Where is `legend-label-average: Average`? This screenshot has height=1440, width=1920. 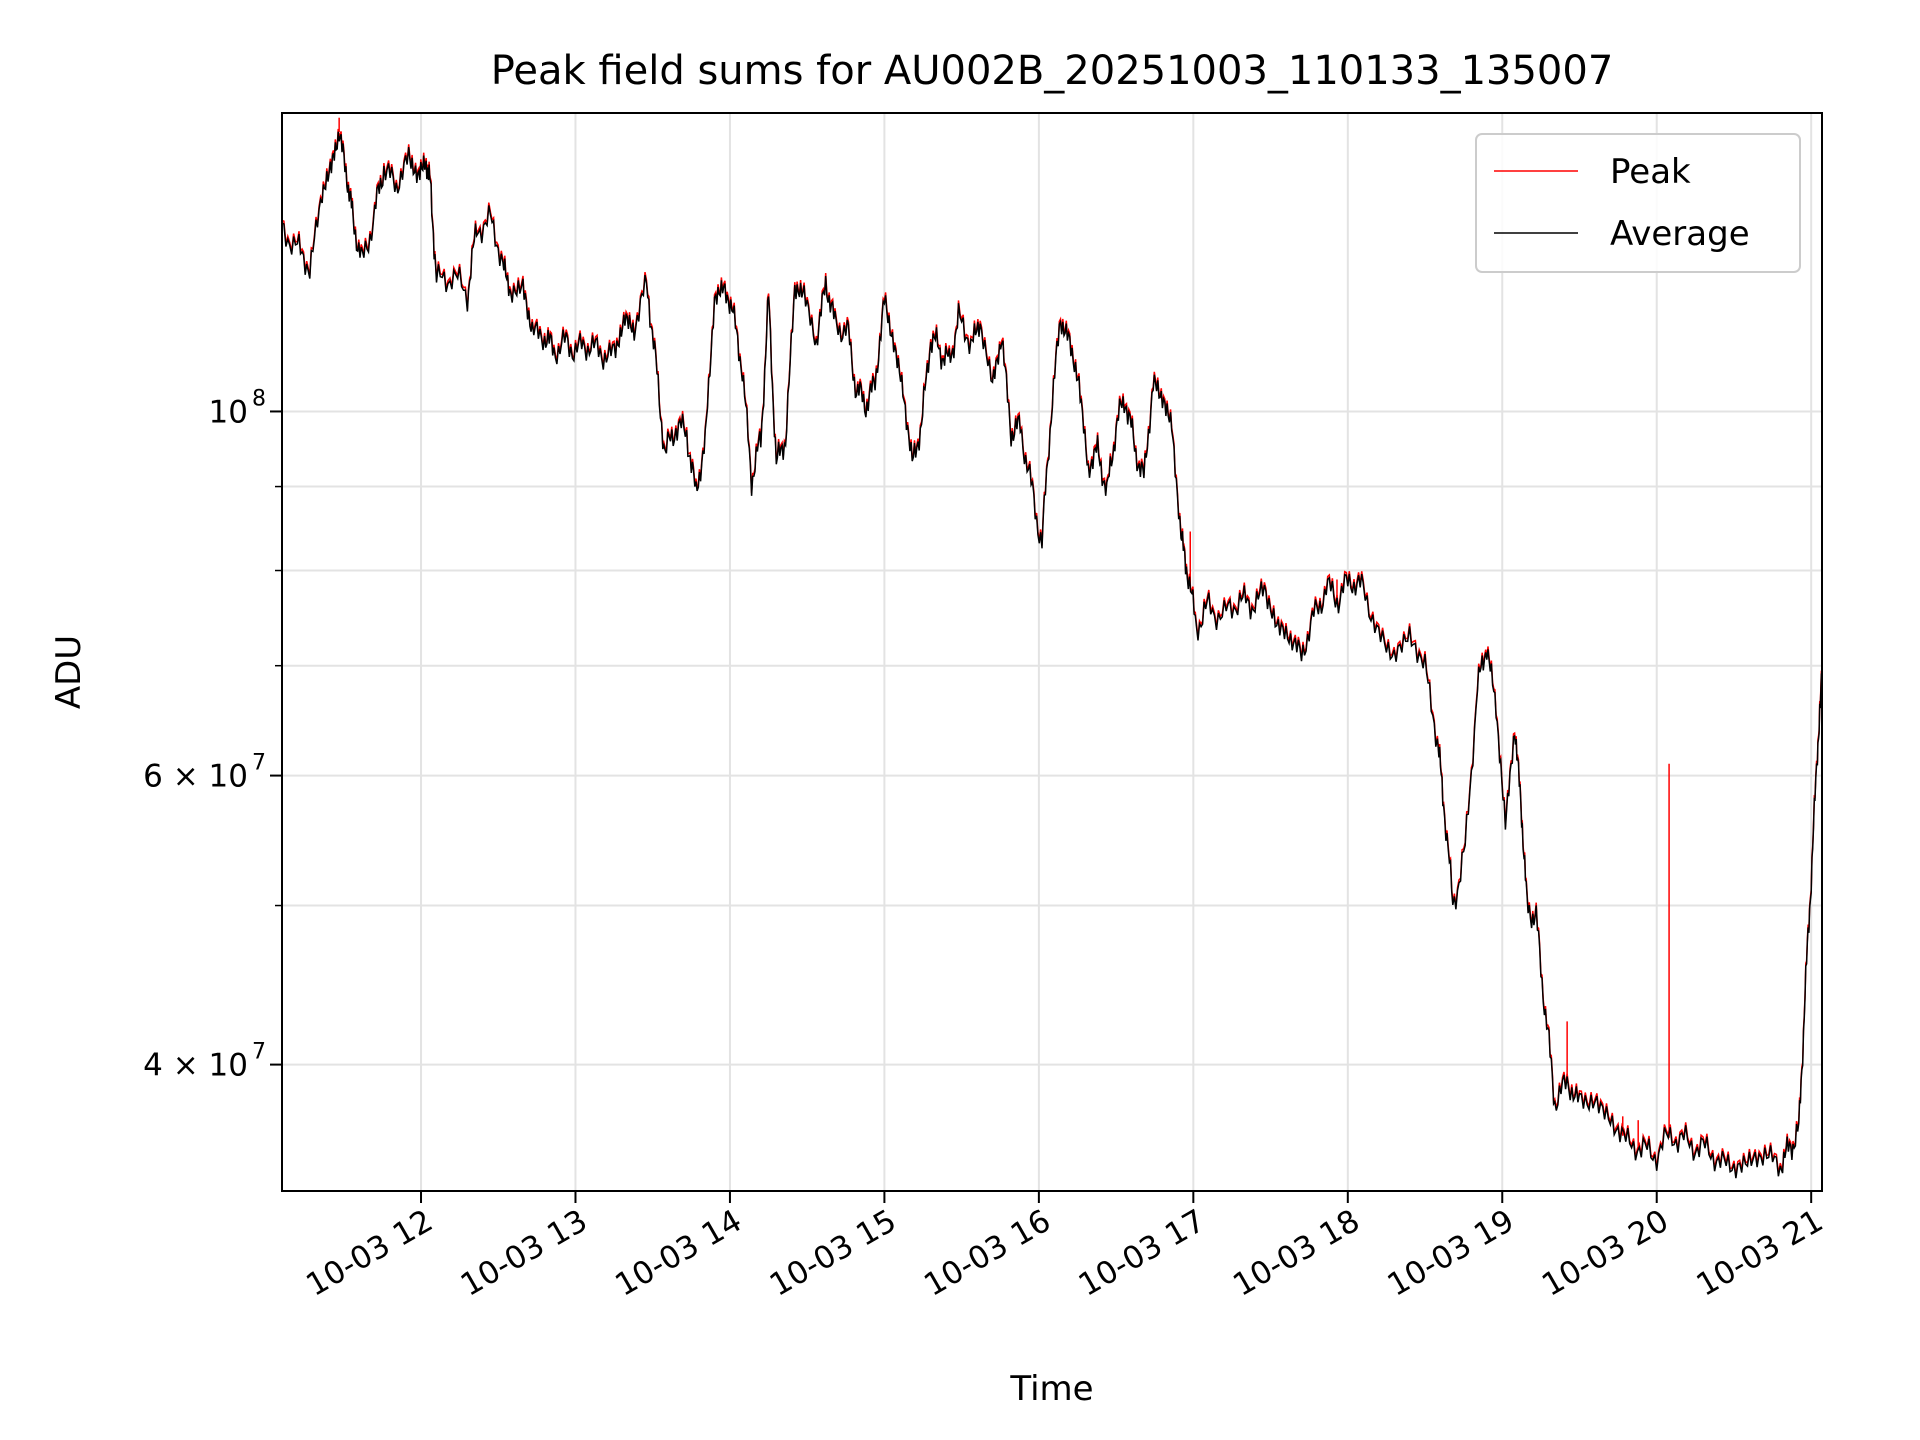
legend-label-average: Average is located at coordinates (1680, 234).